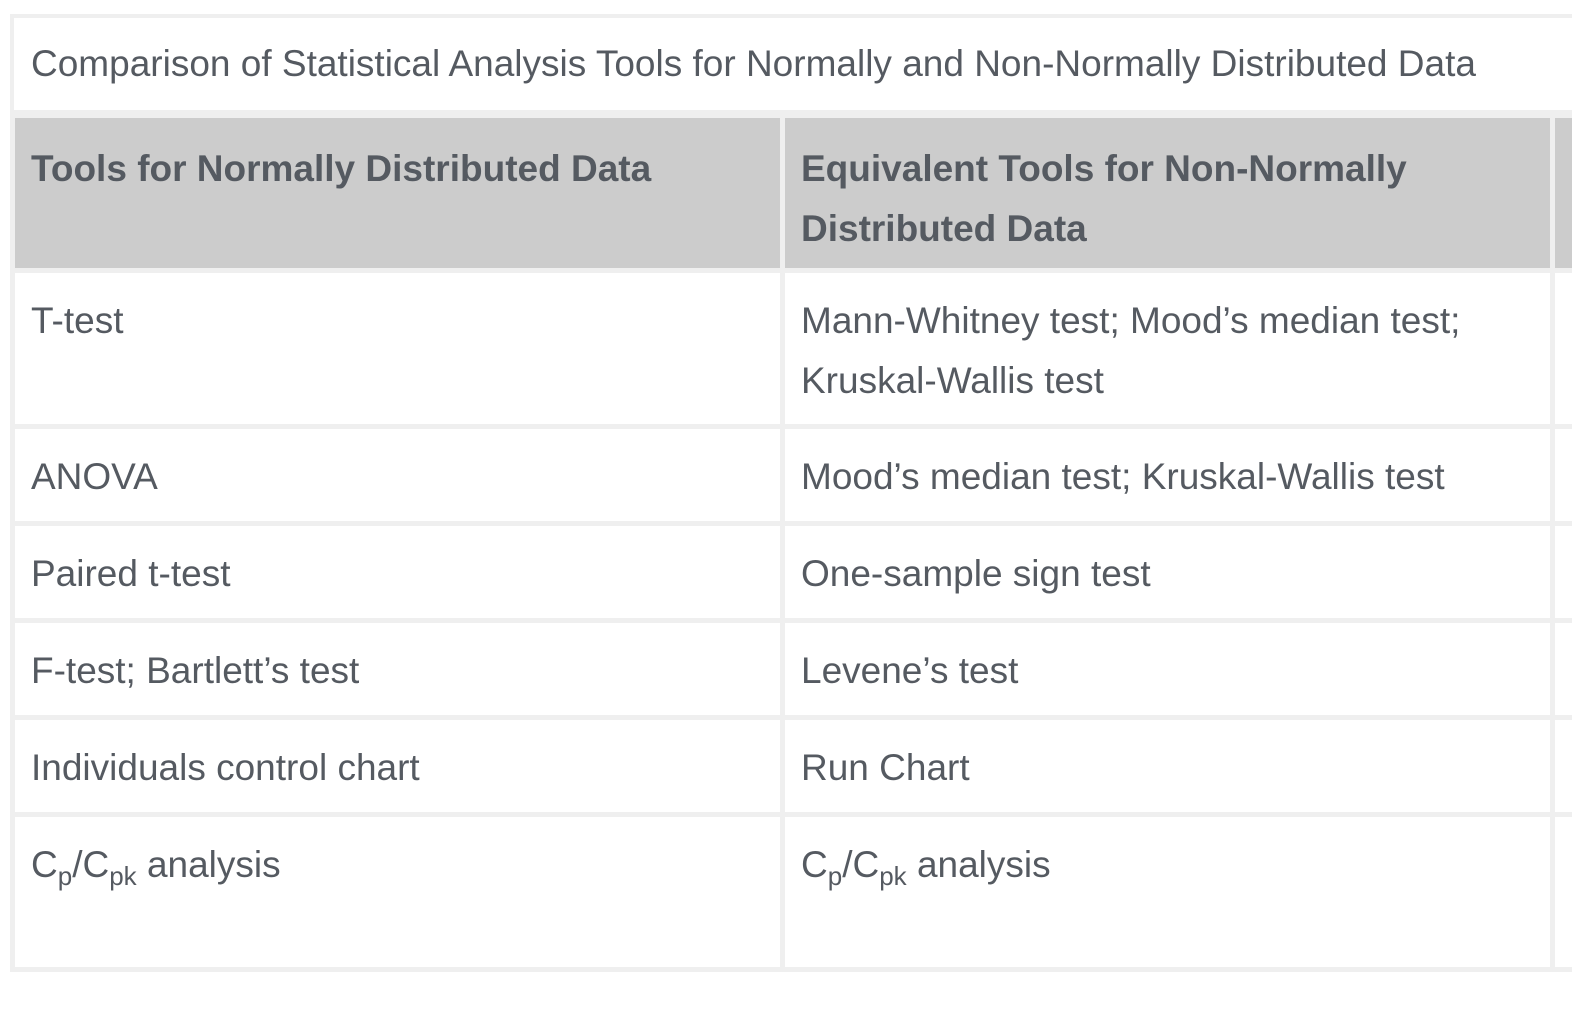 The height and width of the screenshot is (1027, 1572). Describe the element at coordinates (397, 766) in the screenshot. I see `cell-normal: Individuals control chart` at that location.